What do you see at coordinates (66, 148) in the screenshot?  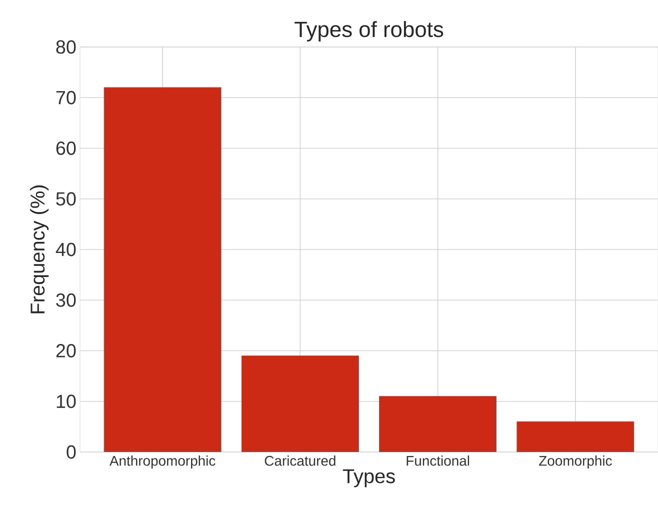 I see `y-tick-label: 60` at bounding box center [66, 148].